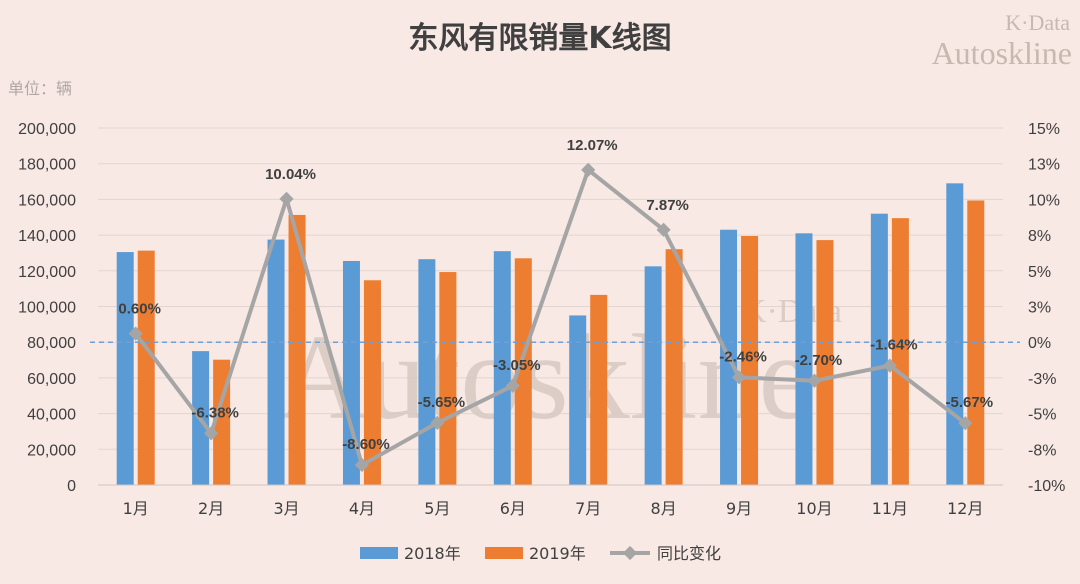 This screenshot has height=584, width=1080. What do you see at coordinates (592, 145) in the screenshot?
I see `yoy-data-label: 12.07%` at bounding box center [592, 145].